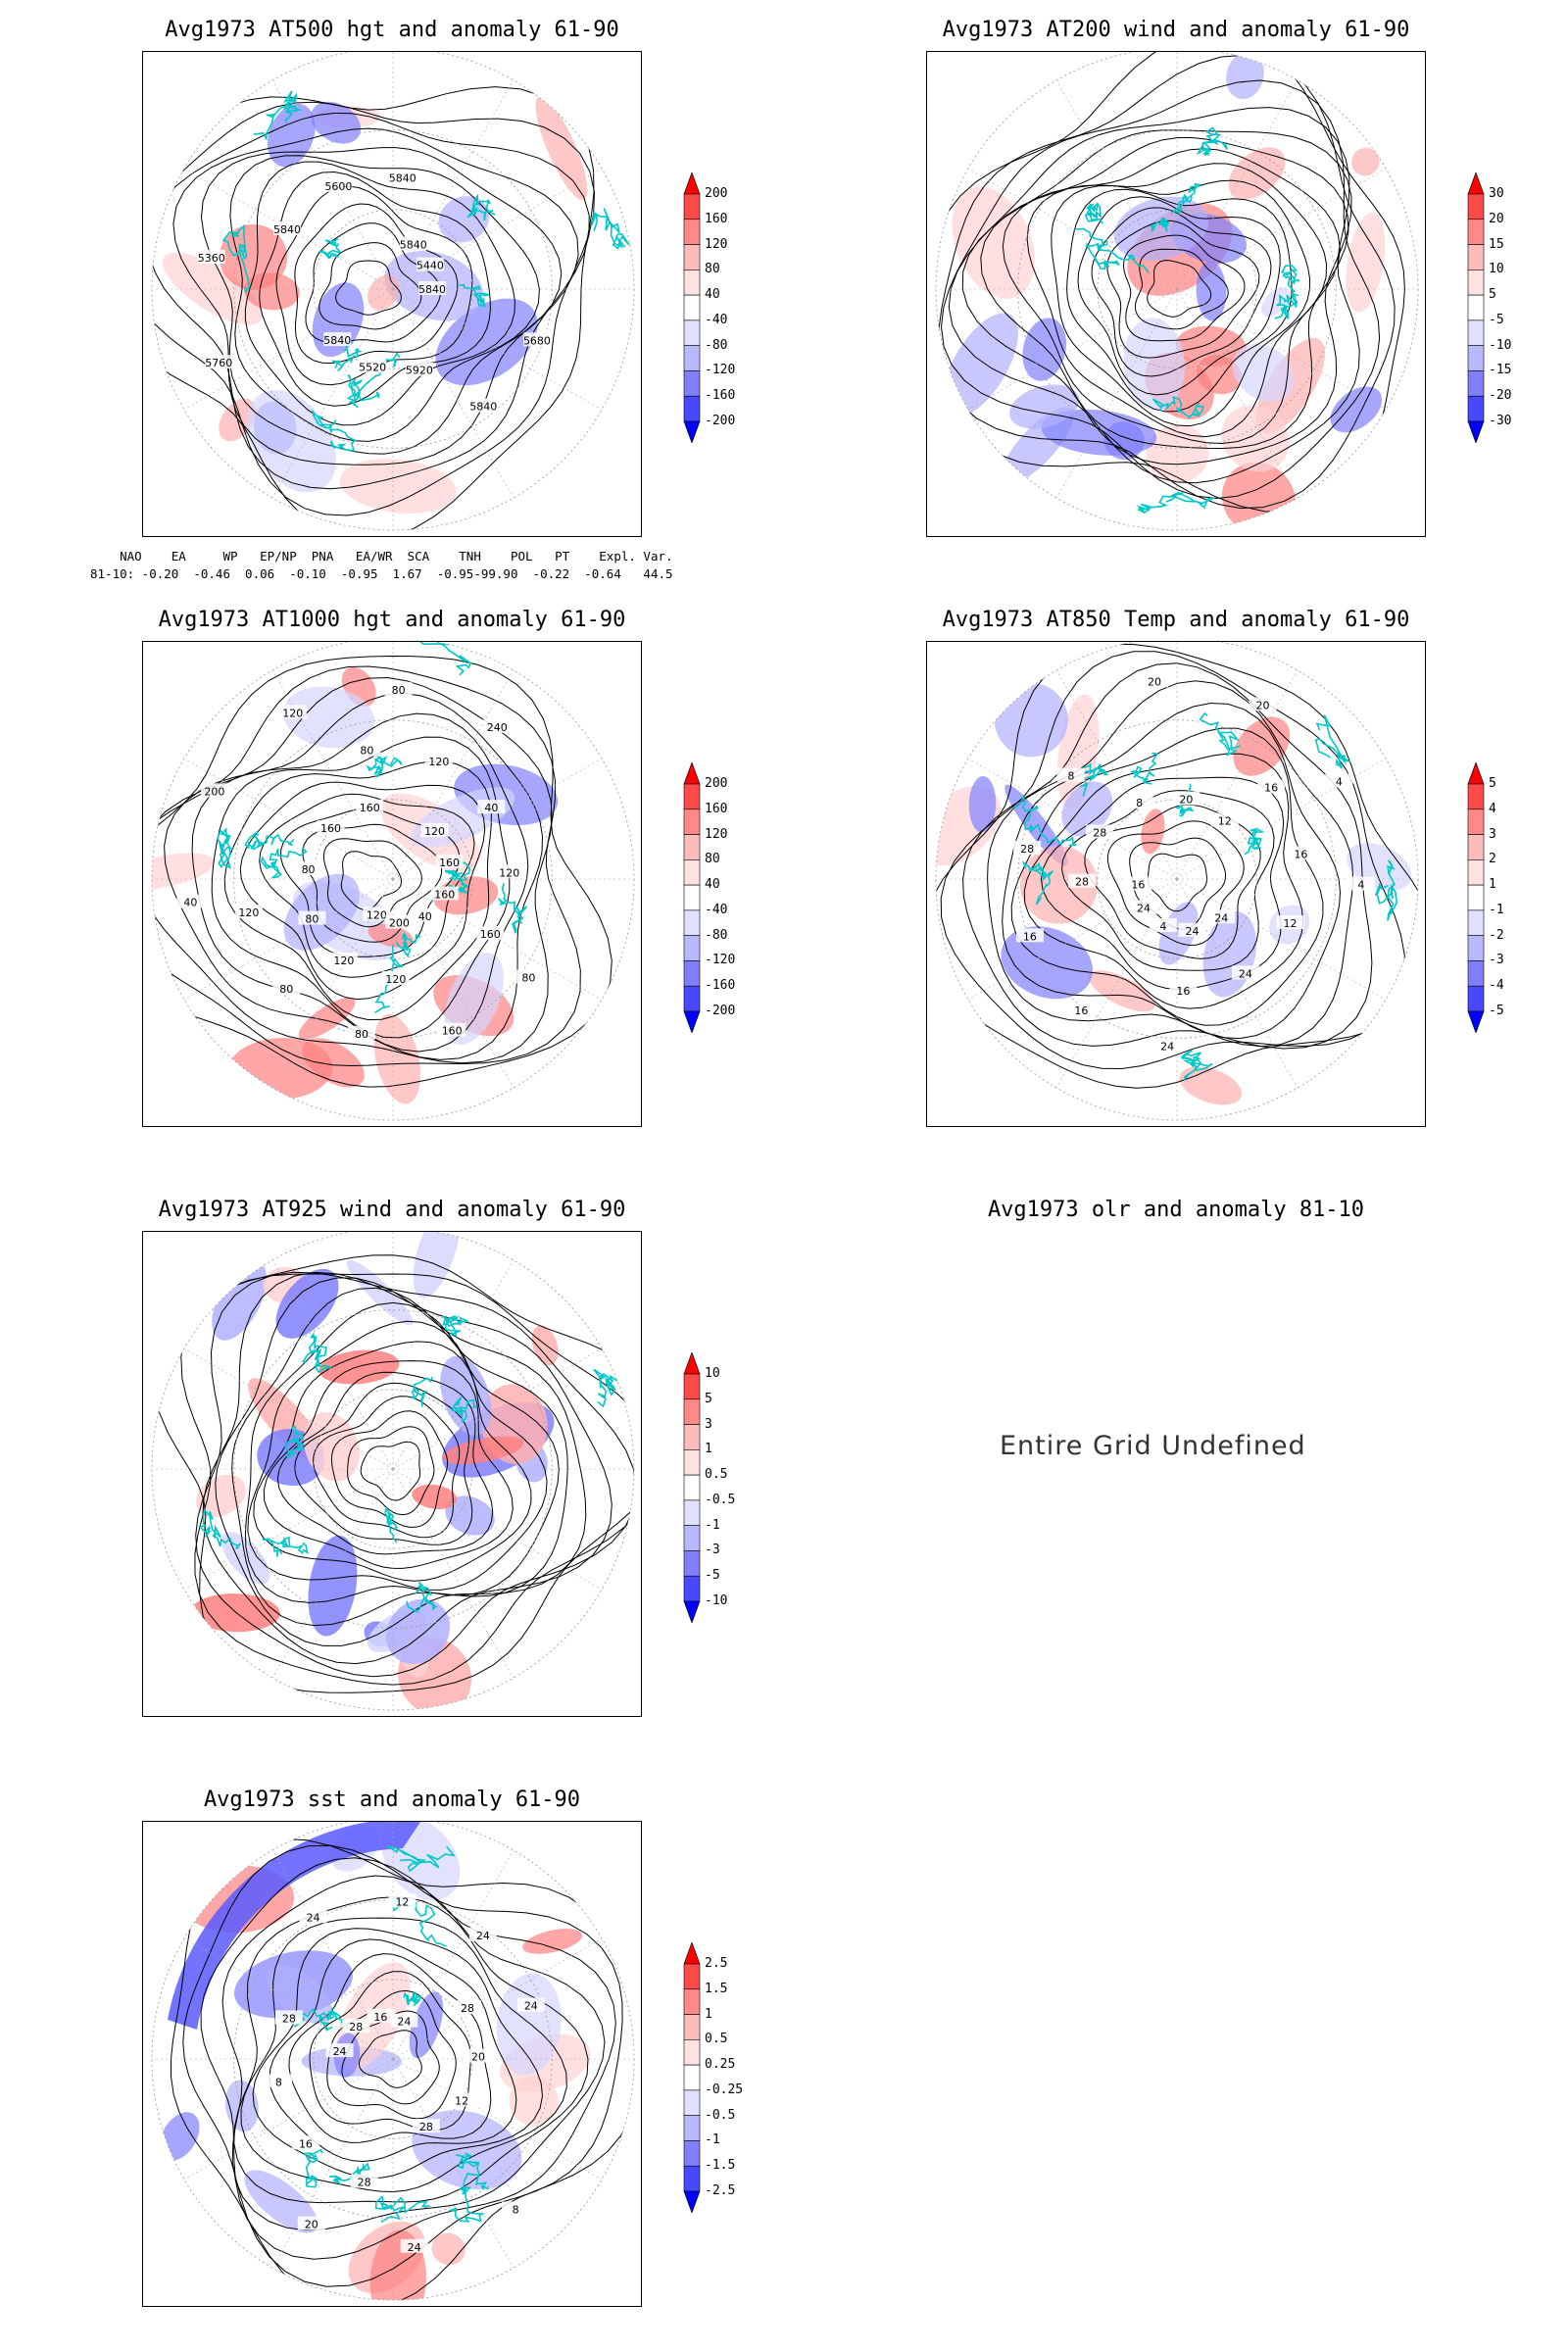 Image resolution: width=1568 pixels, height=2352 pixels. Describe the element at coordinates (716, 1988) in the screenshot. I see `colorbar-label: 1.5` at that location.